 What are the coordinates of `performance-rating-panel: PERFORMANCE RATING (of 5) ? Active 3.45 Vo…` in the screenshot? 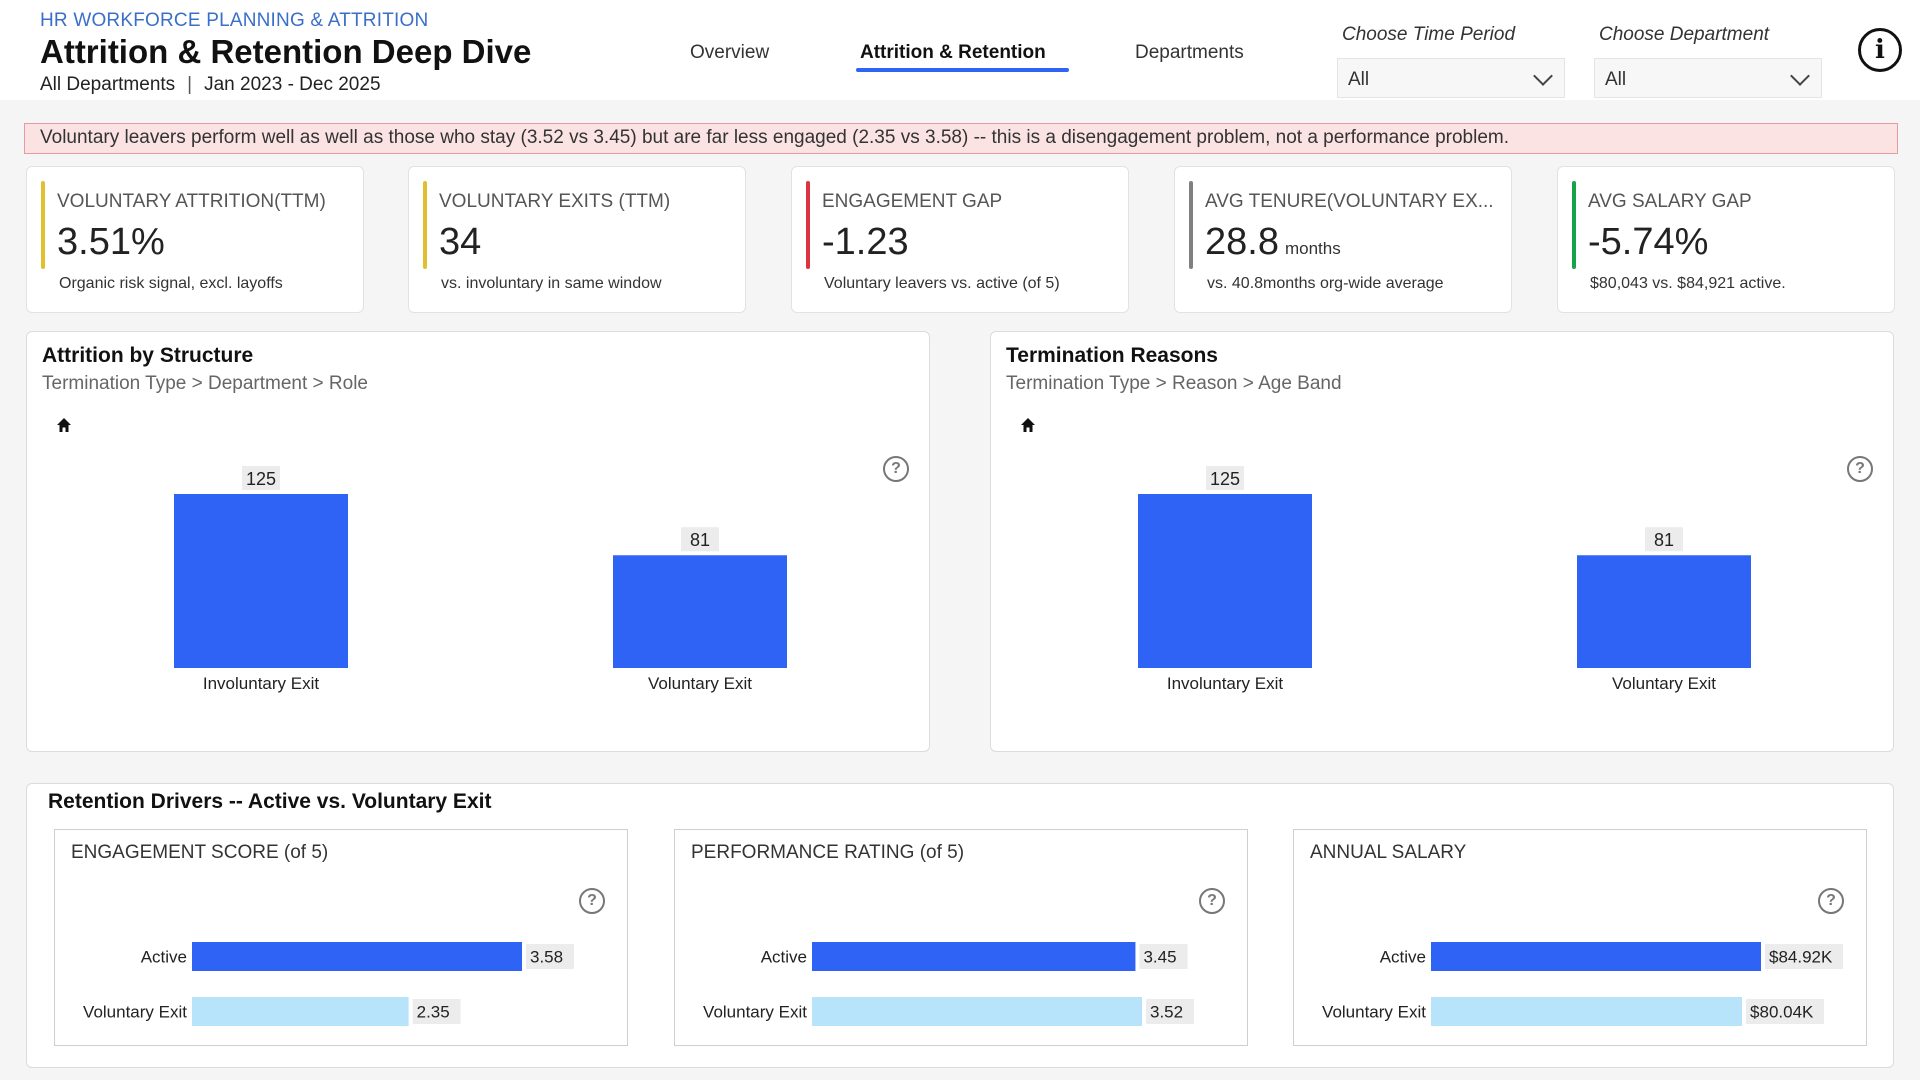 It's located at (961, 937).